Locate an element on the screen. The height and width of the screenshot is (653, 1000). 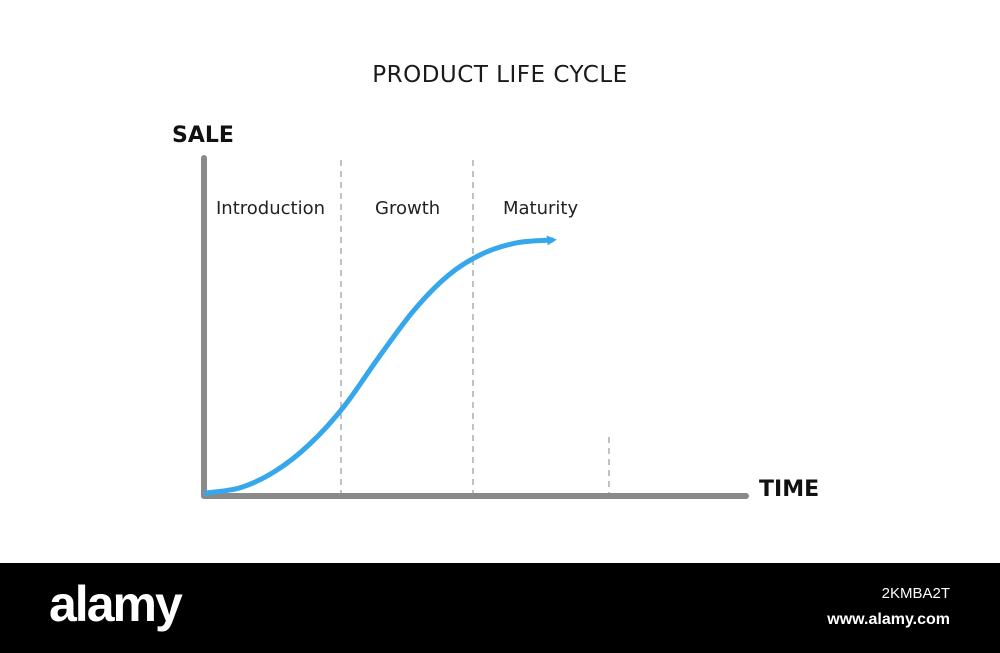
phase-label-growth: Growth is located at coordinates (408, 208).